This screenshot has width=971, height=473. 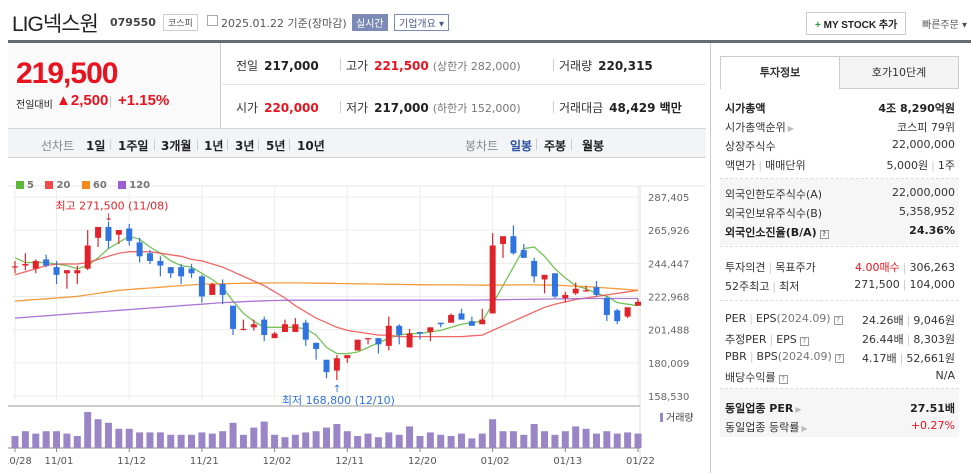 What do you see at coordinates (482, 146) in the screenshot?
I see `candle-chart-label: 봉차트` at bounding box center [482, 146].